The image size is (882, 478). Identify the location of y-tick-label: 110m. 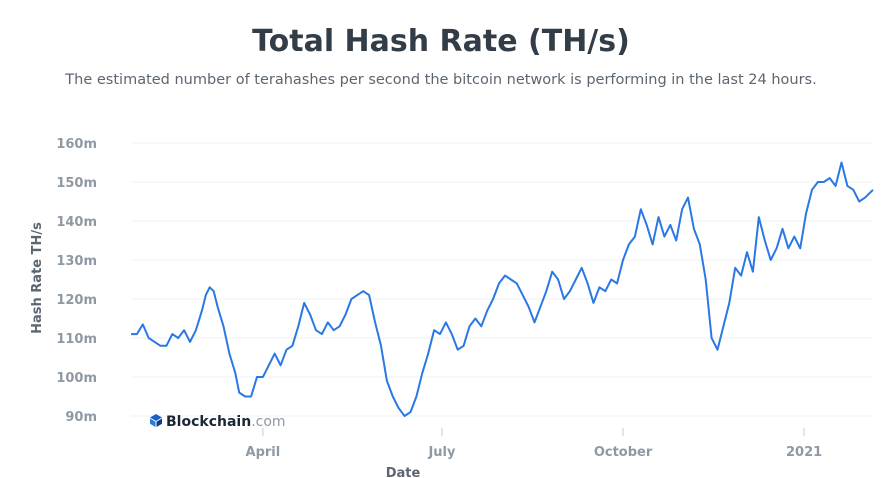
(76, 339).